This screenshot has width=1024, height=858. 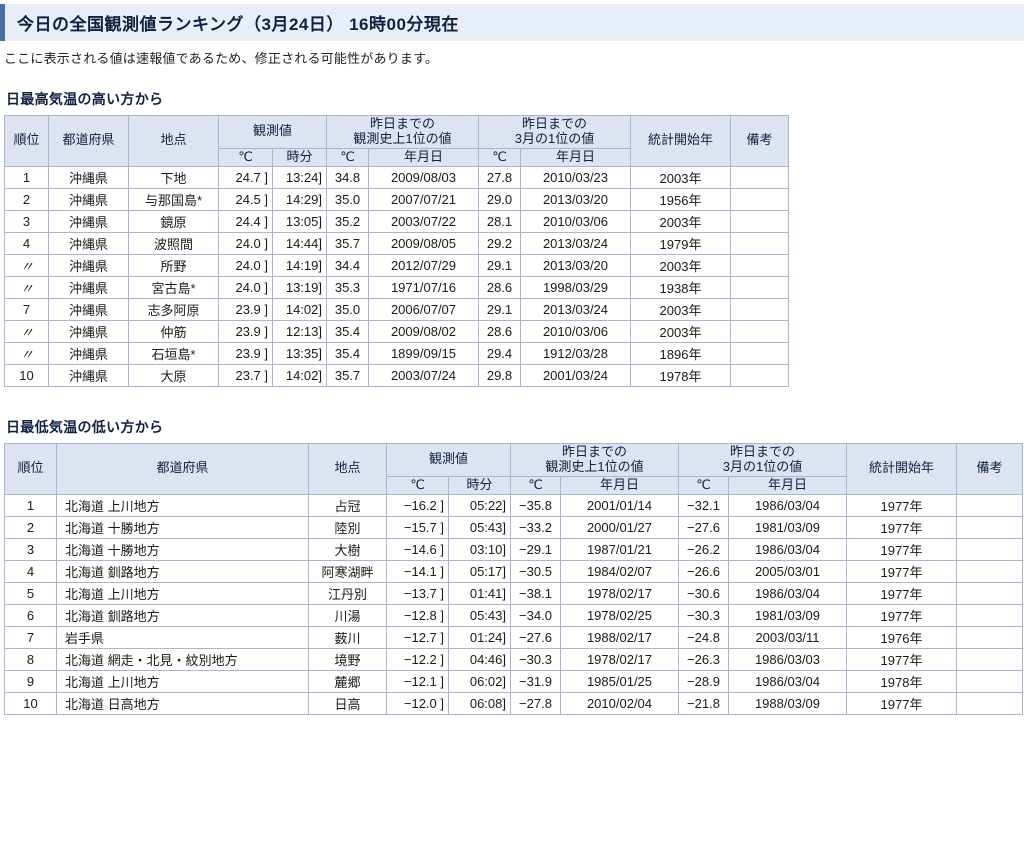 I want to click on col-record-march-date: 年月日, so click(x=575, y=157).